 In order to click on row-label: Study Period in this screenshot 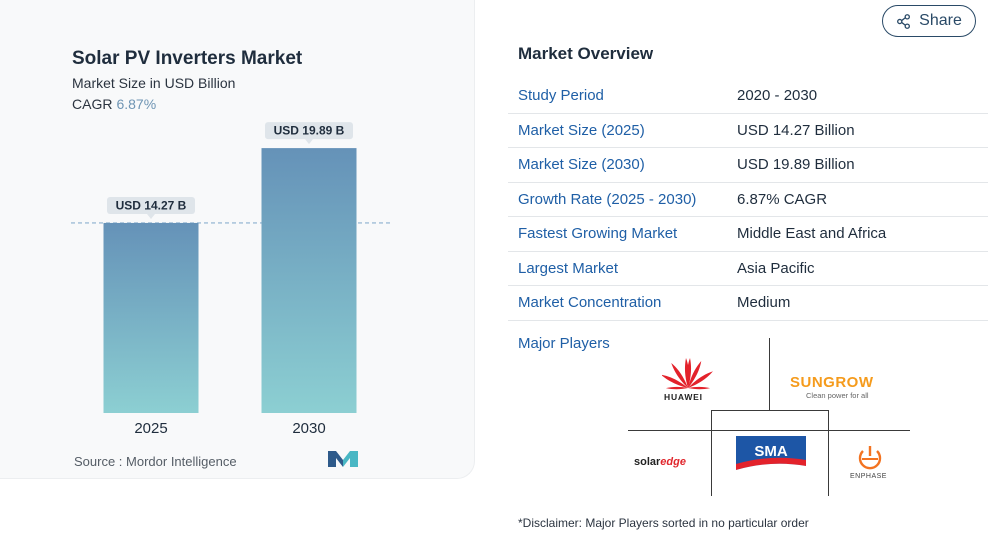, I will do `click(561, 96)`.